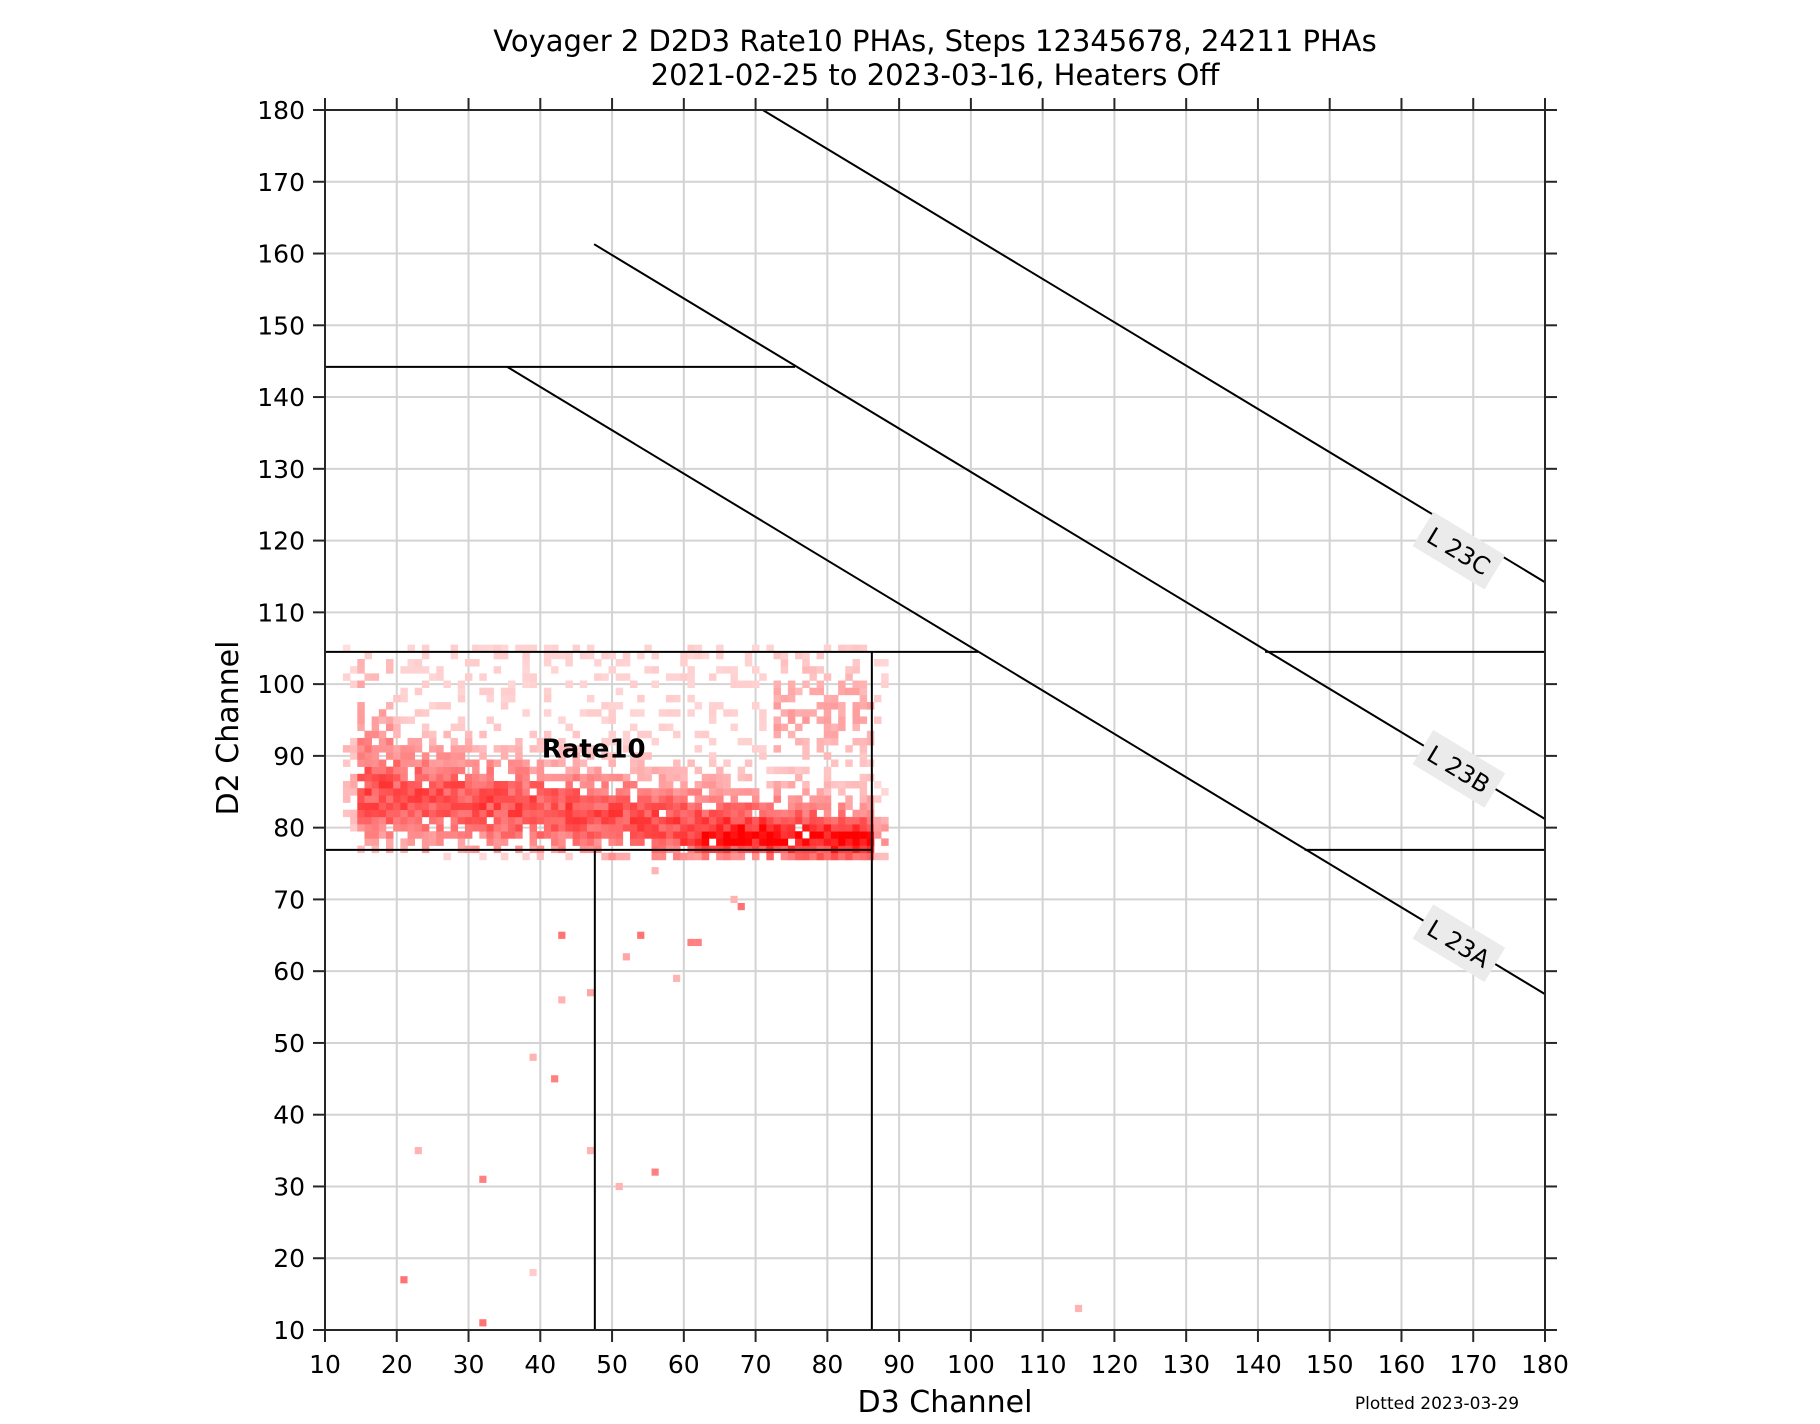 Image resolution: width=1820 pixels, height=1424 pixels. Describe the element at coordinates (741, 1089) in the screenshot. I see `outlier-points` at that location.